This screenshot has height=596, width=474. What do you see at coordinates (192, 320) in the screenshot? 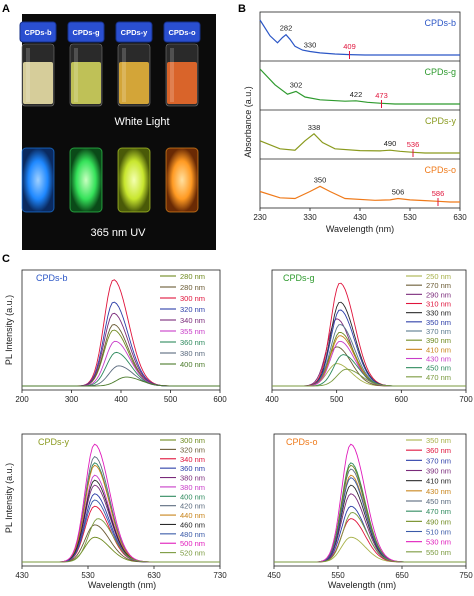
I see `pl-legend-label: 340 nm` at bounding box center [192, 320].